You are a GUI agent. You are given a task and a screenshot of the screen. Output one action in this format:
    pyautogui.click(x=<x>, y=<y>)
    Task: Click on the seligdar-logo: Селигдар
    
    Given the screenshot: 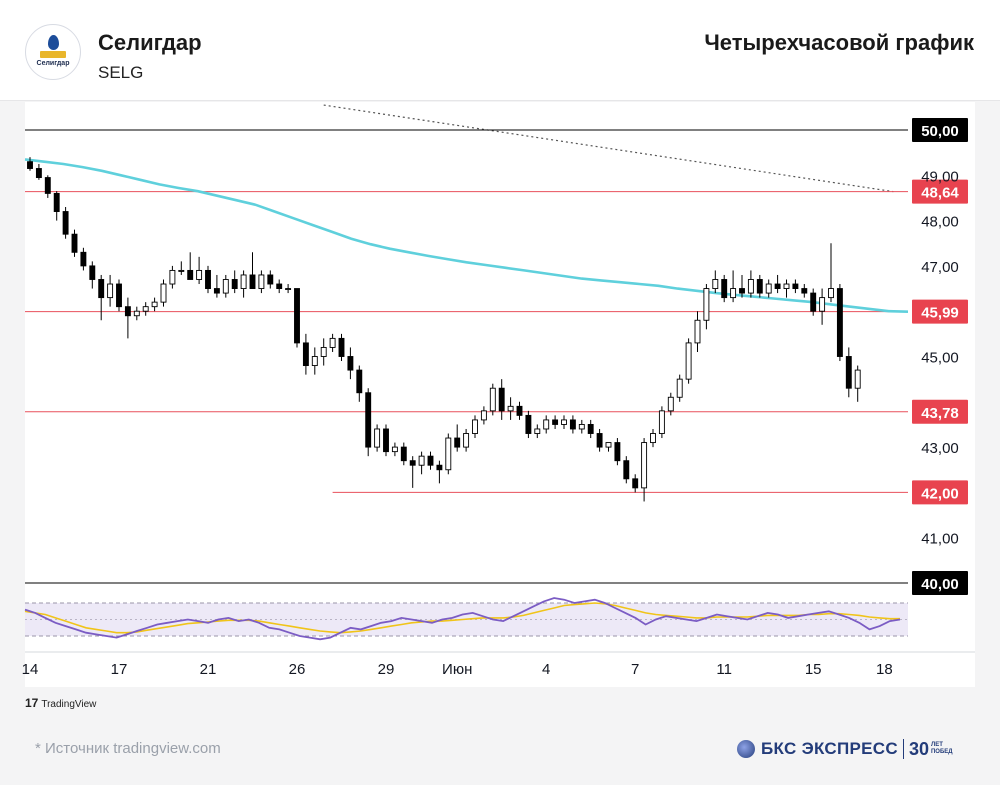 What is the action you would take?
    pyautogui.click(x=53, y=52)
    